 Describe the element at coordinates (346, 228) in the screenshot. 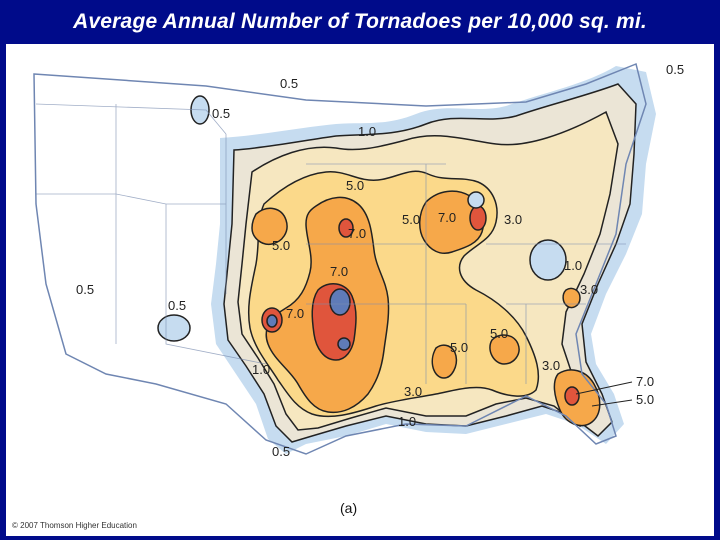

I see `region-7-0-mid` at that location.